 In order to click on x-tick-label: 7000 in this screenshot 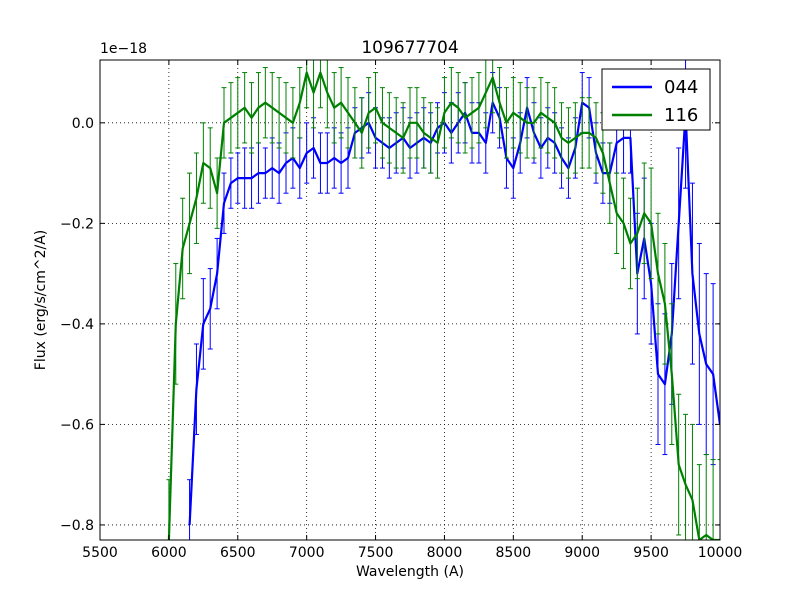, I will do `click(307, 553)`.